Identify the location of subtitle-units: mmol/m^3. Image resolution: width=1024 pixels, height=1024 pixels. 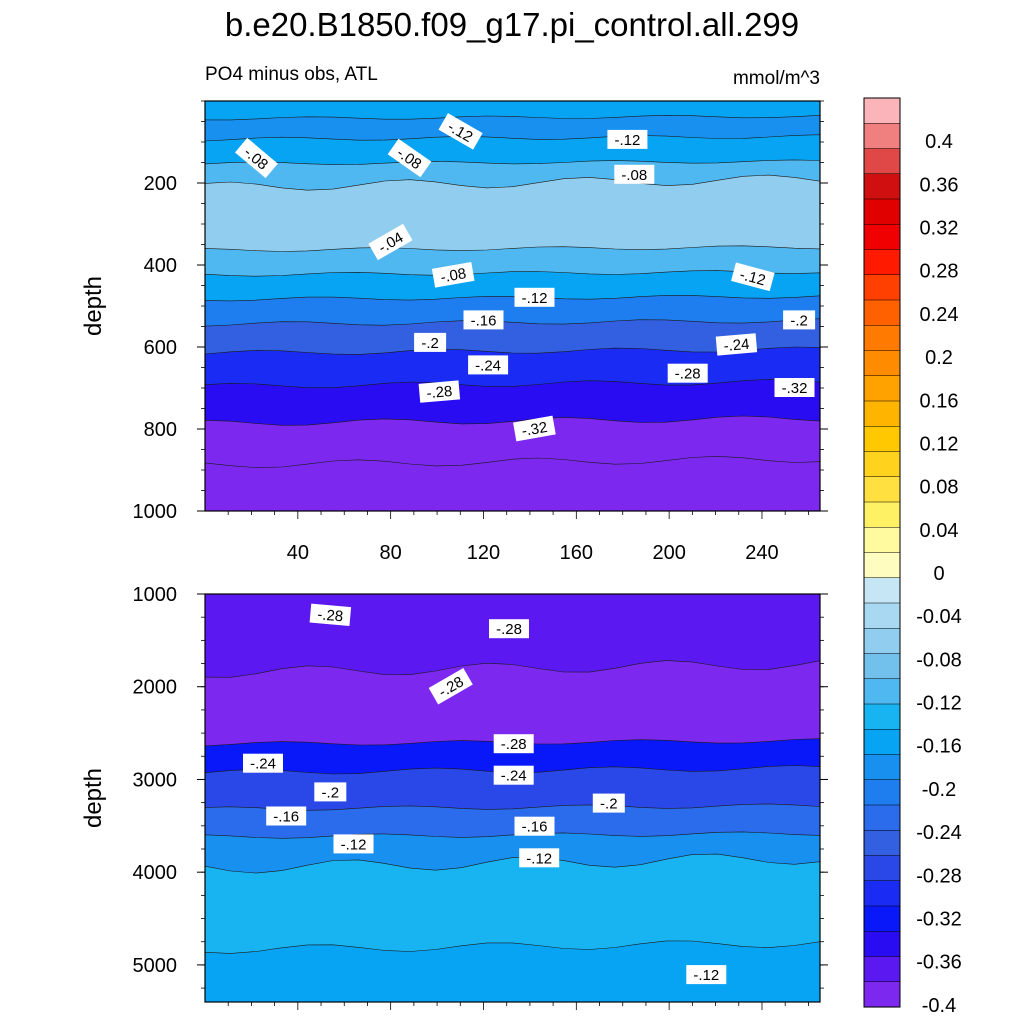
(776, 78).